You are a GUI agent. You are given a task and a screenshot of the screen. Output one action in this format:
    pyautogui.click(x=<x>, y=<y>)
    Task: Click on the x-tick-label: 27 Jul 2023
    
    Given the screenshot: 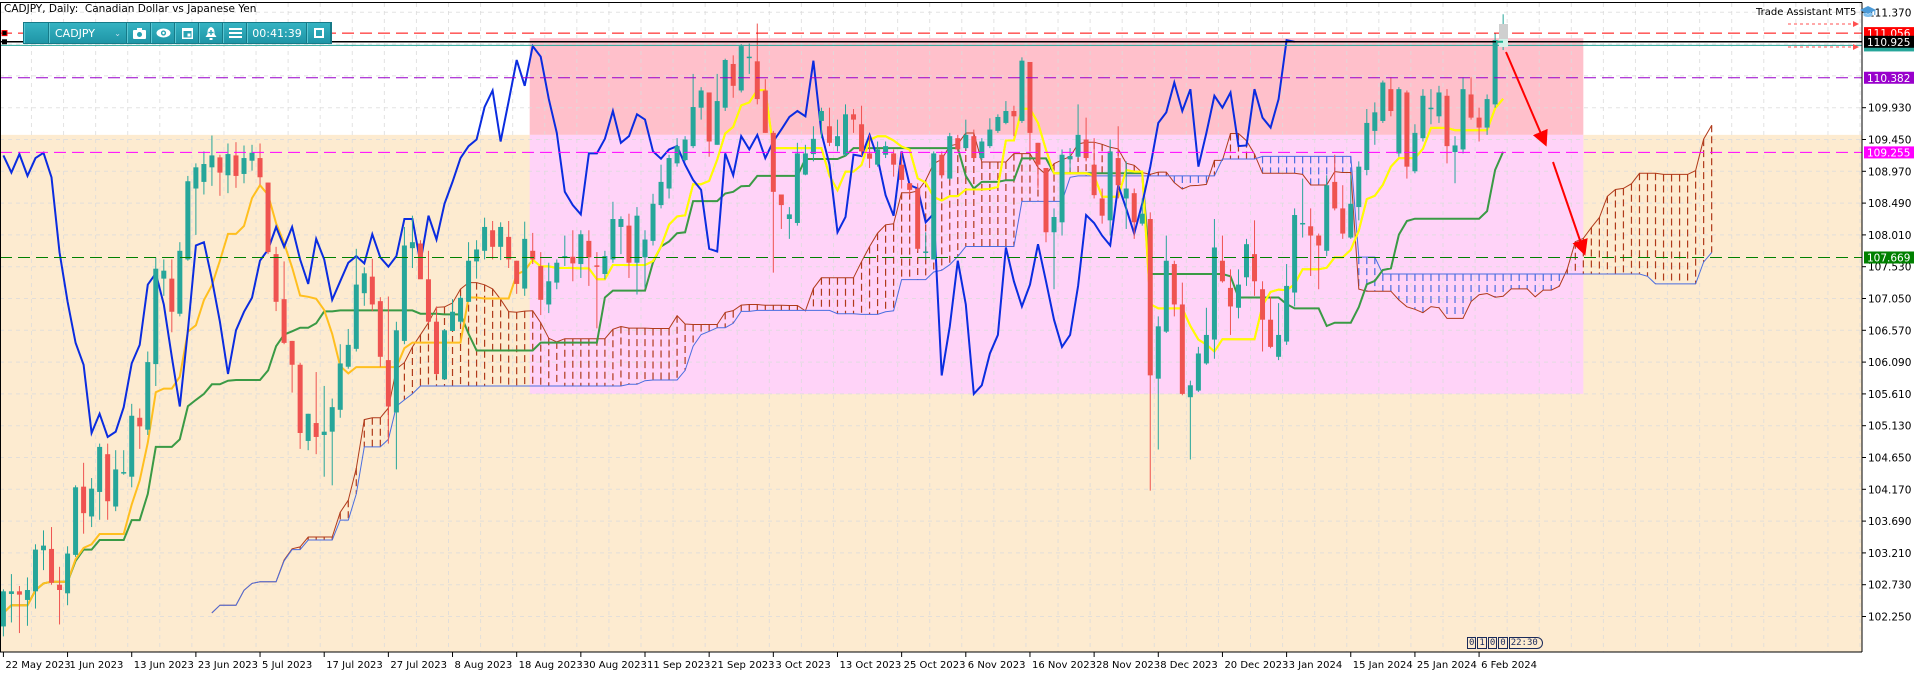 What is the action you would take?
    pyautogui.click(x=418, y=665)
    